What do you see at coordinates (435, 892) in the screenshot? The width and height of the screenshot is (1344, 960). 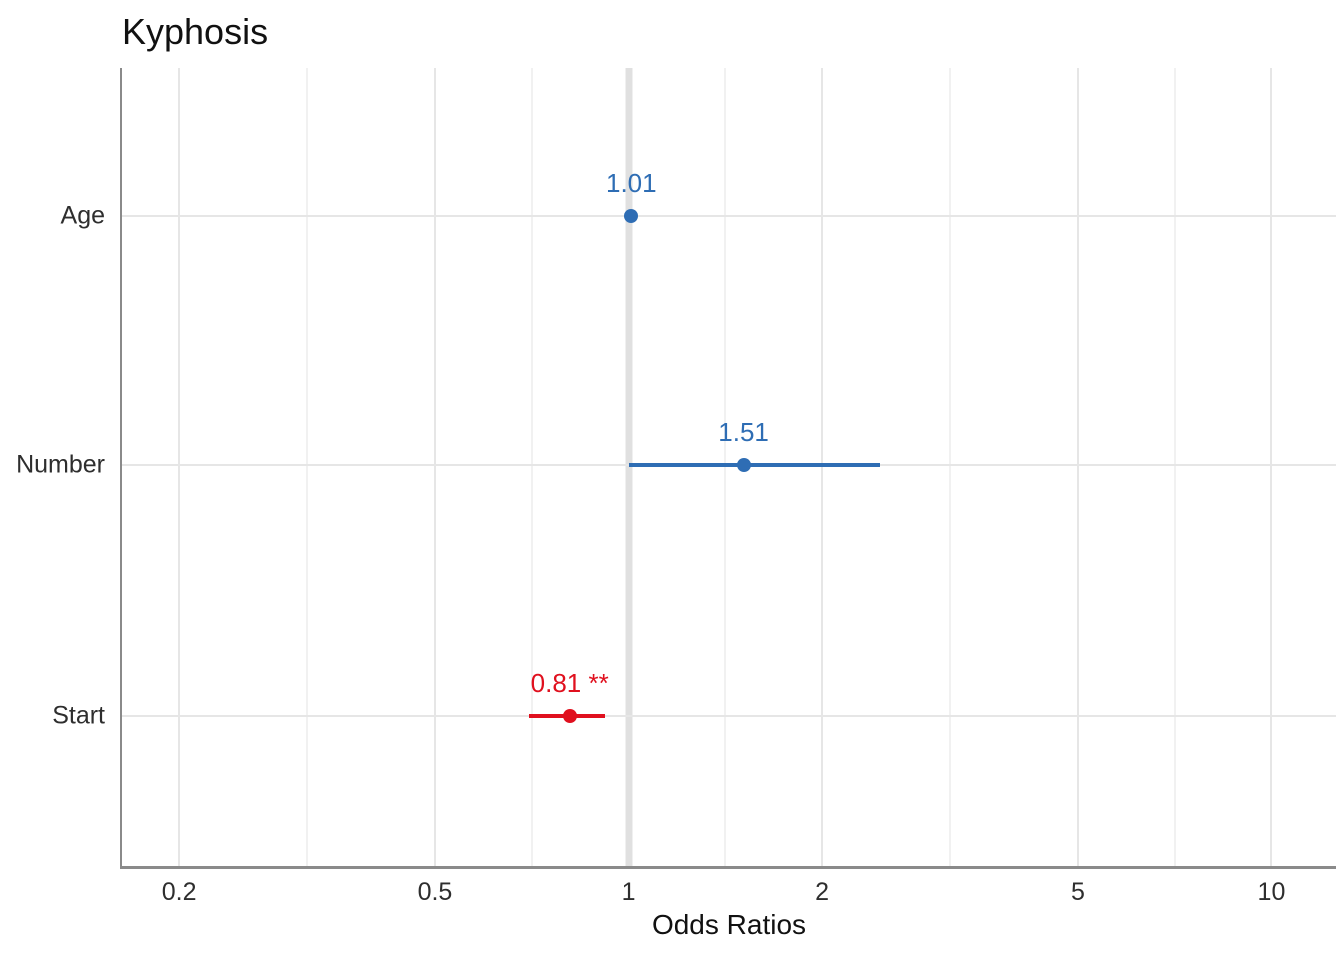 I see `x-axis-tick-label: 0.5` at bounding box center [435, 892].